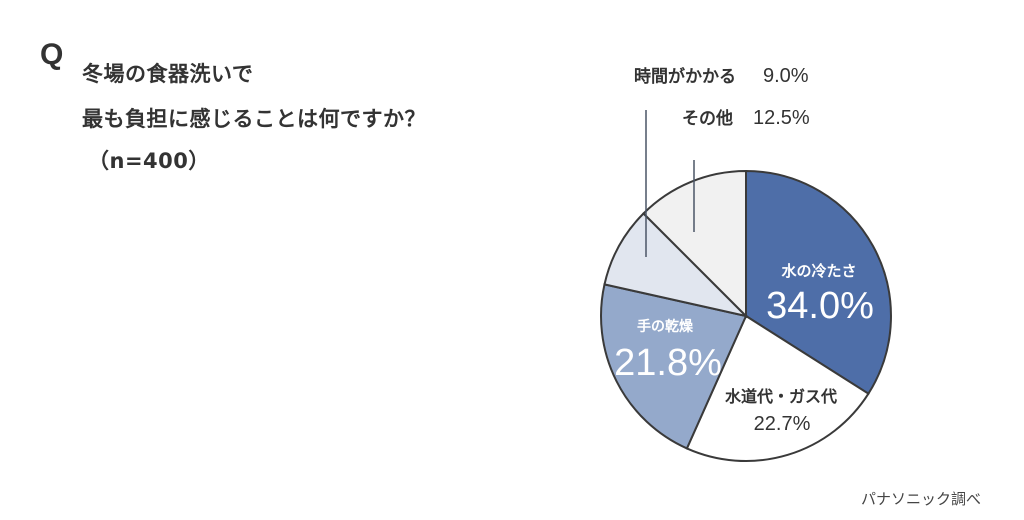 The width and height of the screenshot is (1024, 520). What do you see at coordinates (254, 119) in the screenshot?
I see `question-line-2: 最も負担に感じることは何ですか？` at bounding box center [254, 119].